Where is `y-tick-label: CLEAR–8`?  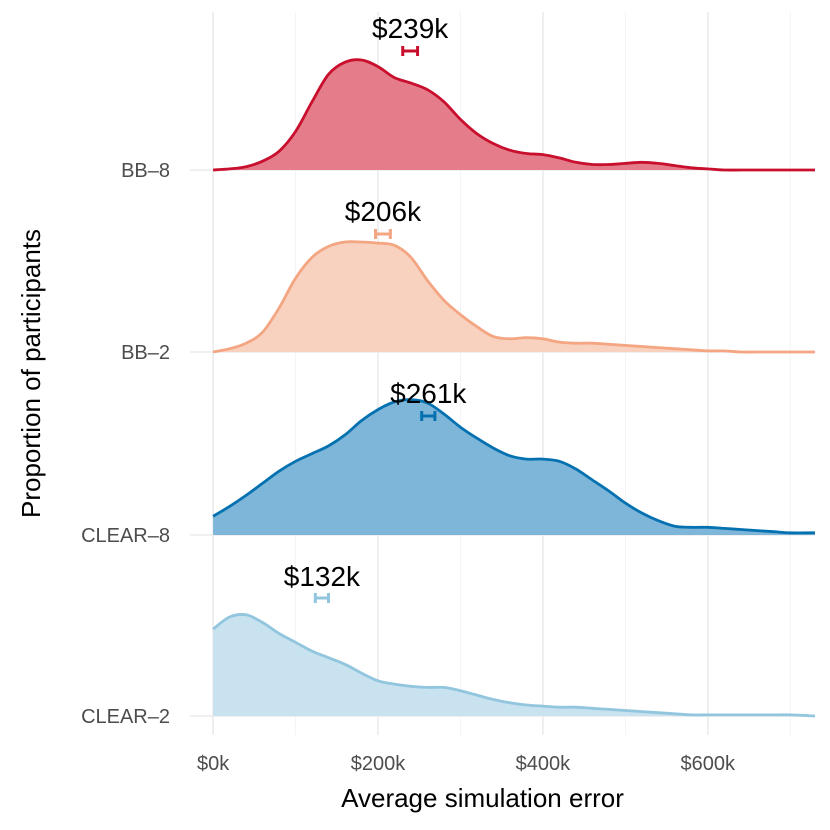
y-tick-label: CLEAR–8 is located at coordinates (125, 536).